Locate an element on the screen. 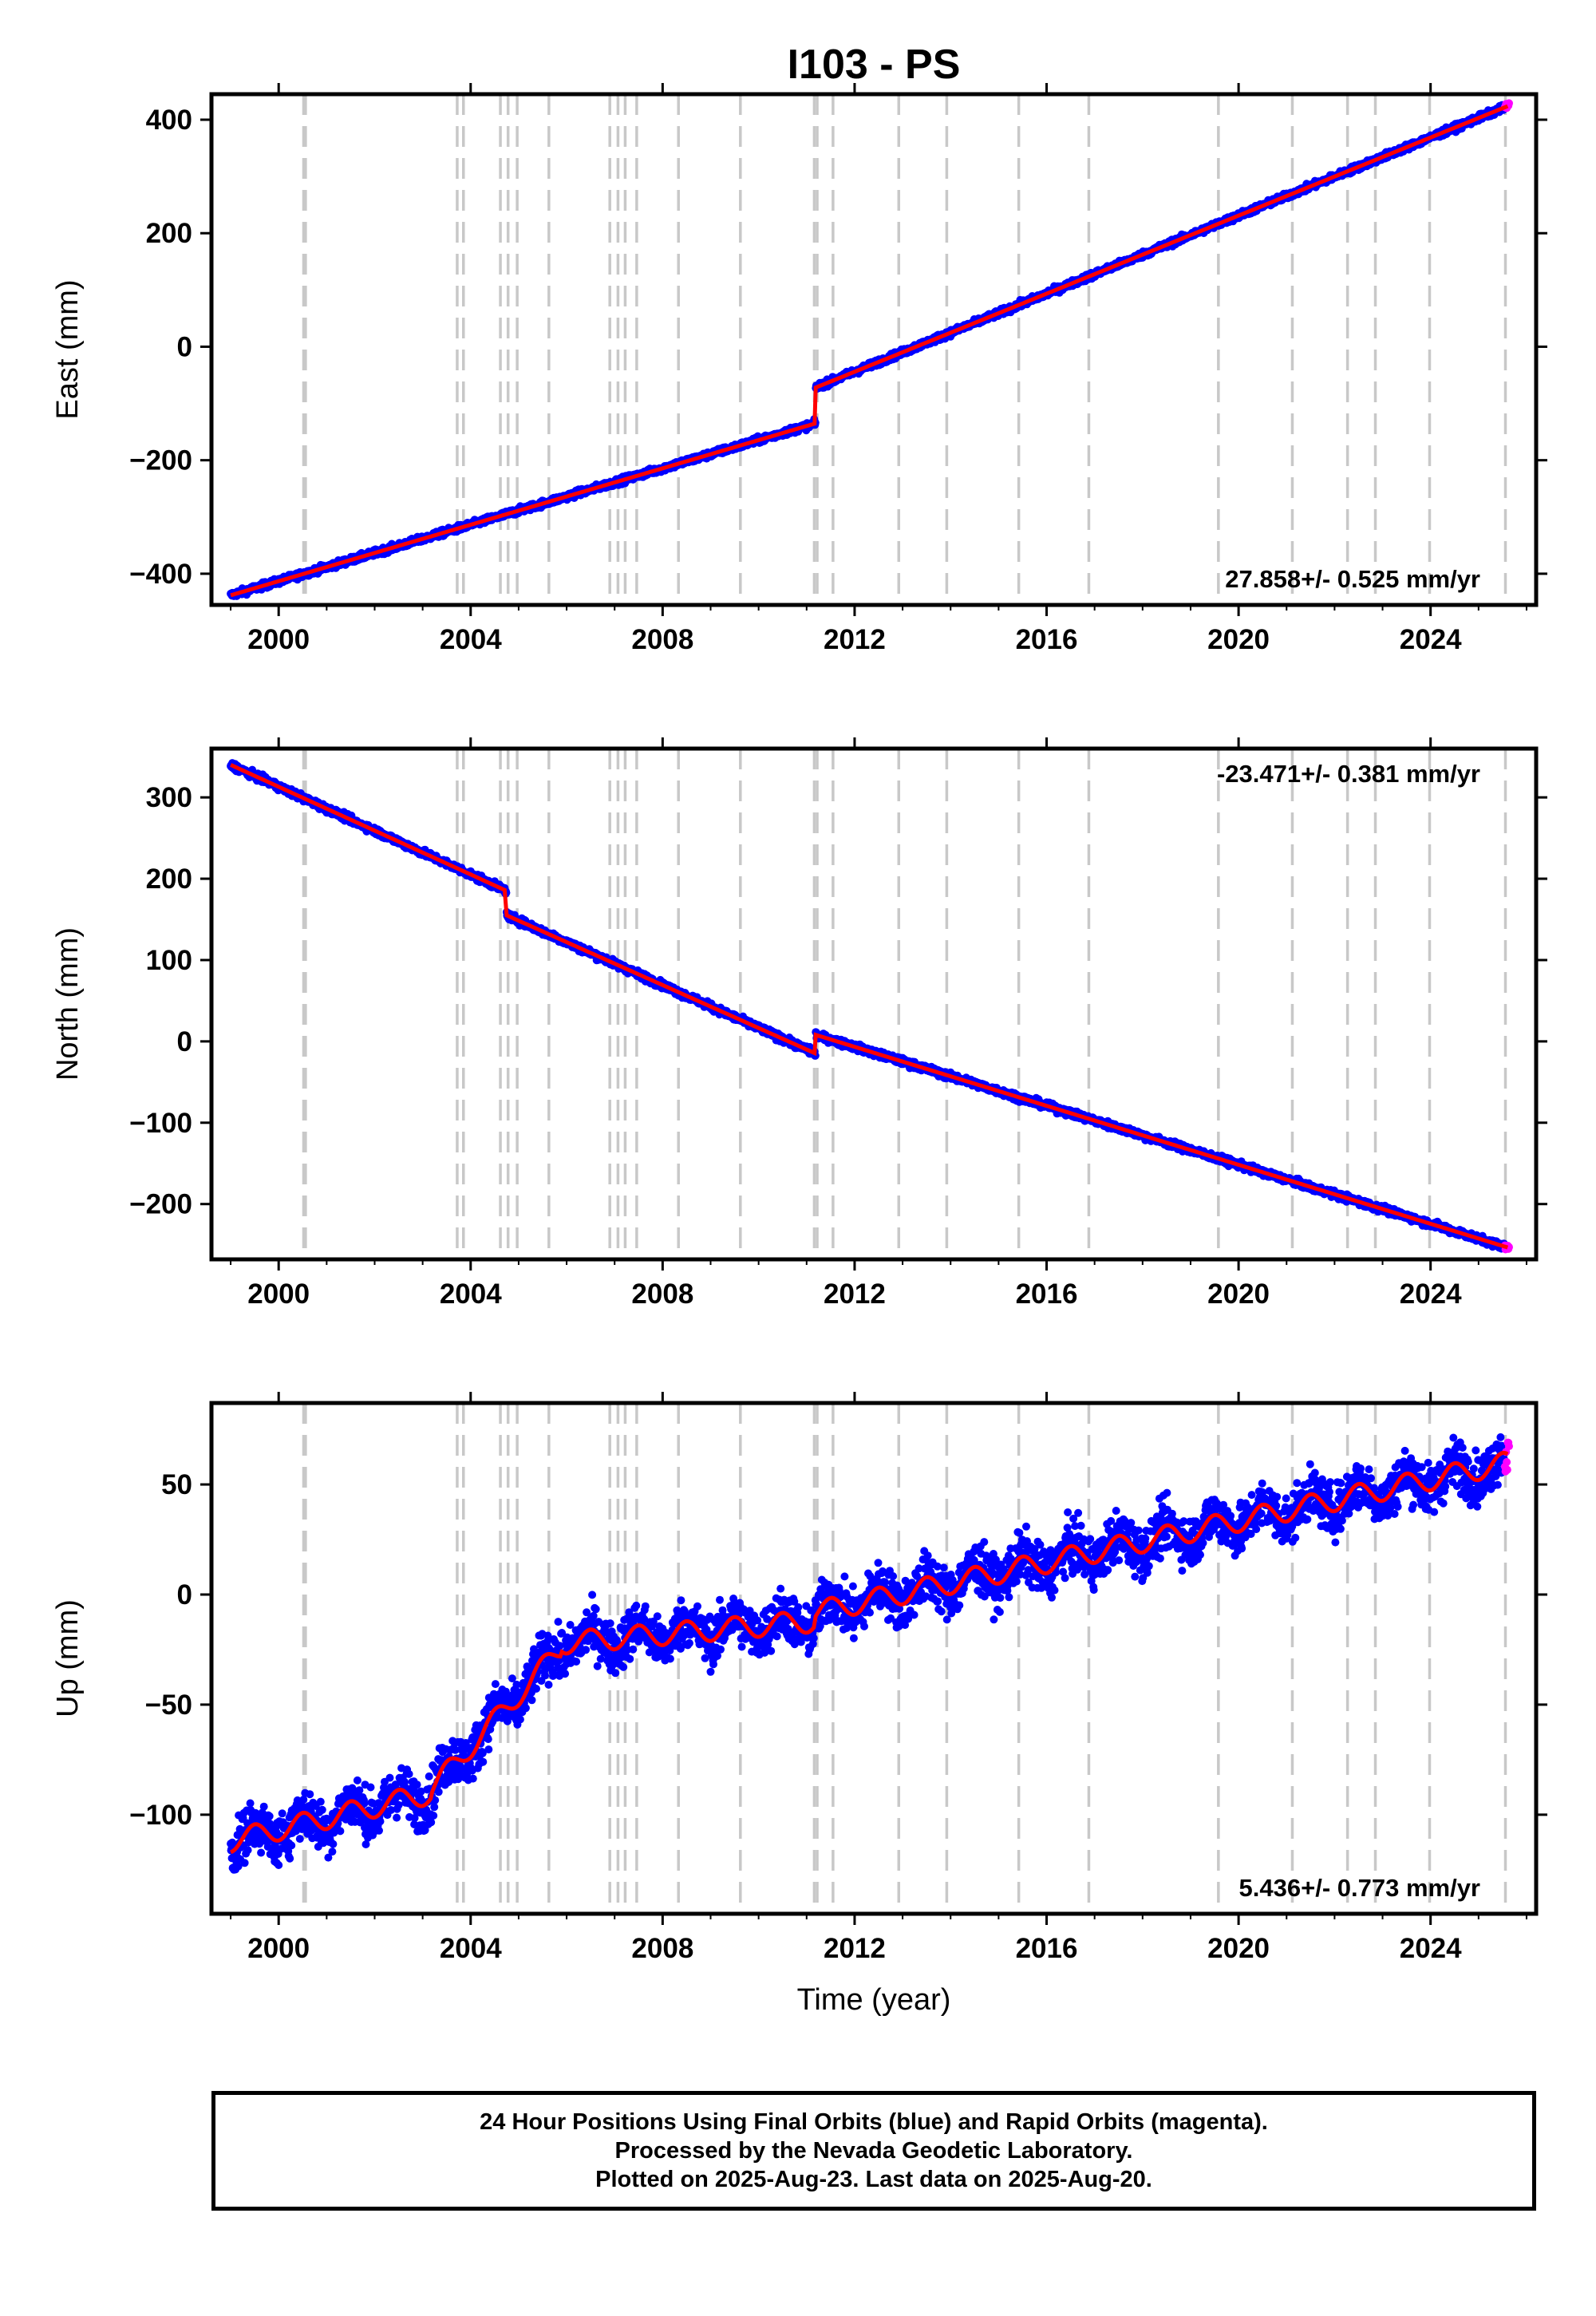 Image resolution: width=1596 pixels, height=2316 pixels. y-tick-label: −400 is located at coordinates (160, 574).